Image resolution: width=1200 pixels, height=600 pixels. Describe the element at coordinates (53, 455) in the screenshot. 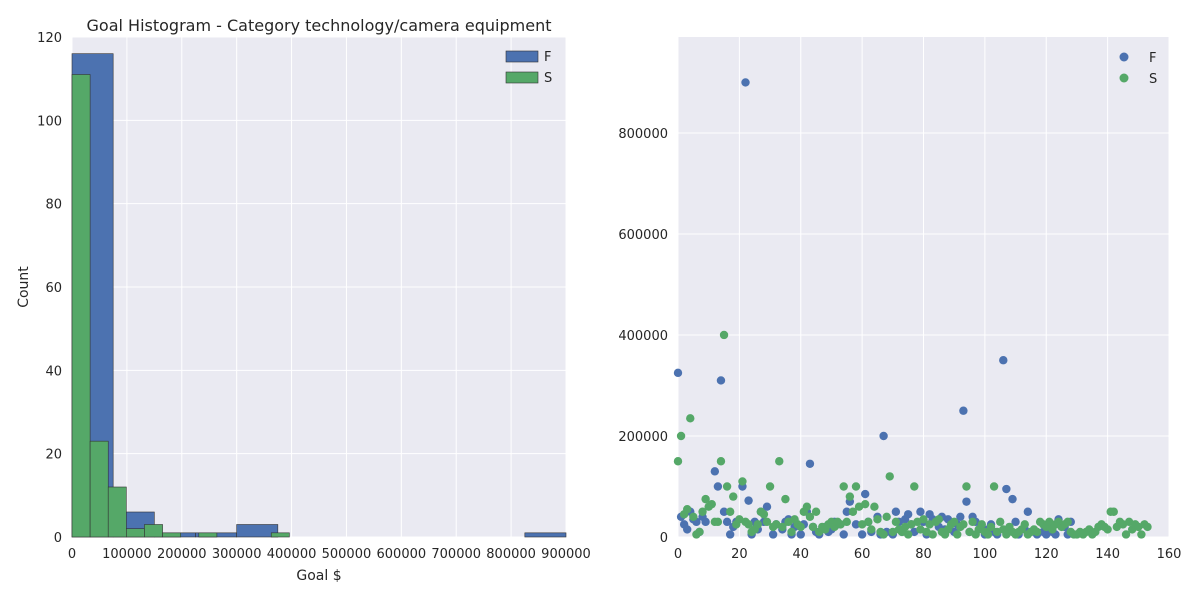

I see `histogram-y-tick-label: 20` at that location.